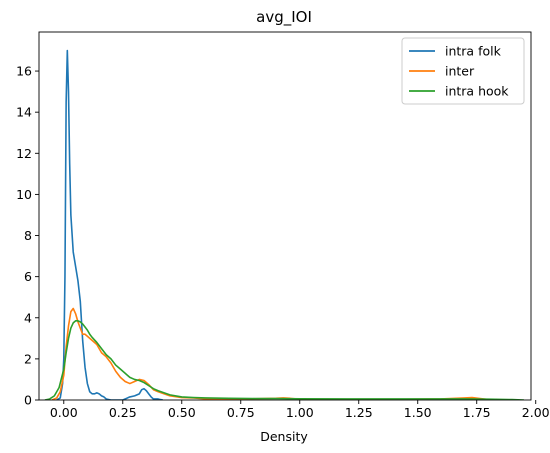  What do you see at coordinates (24, 71) in the screenshot?
I see `y-tick-label: 16` at bounding box center [24, 71].